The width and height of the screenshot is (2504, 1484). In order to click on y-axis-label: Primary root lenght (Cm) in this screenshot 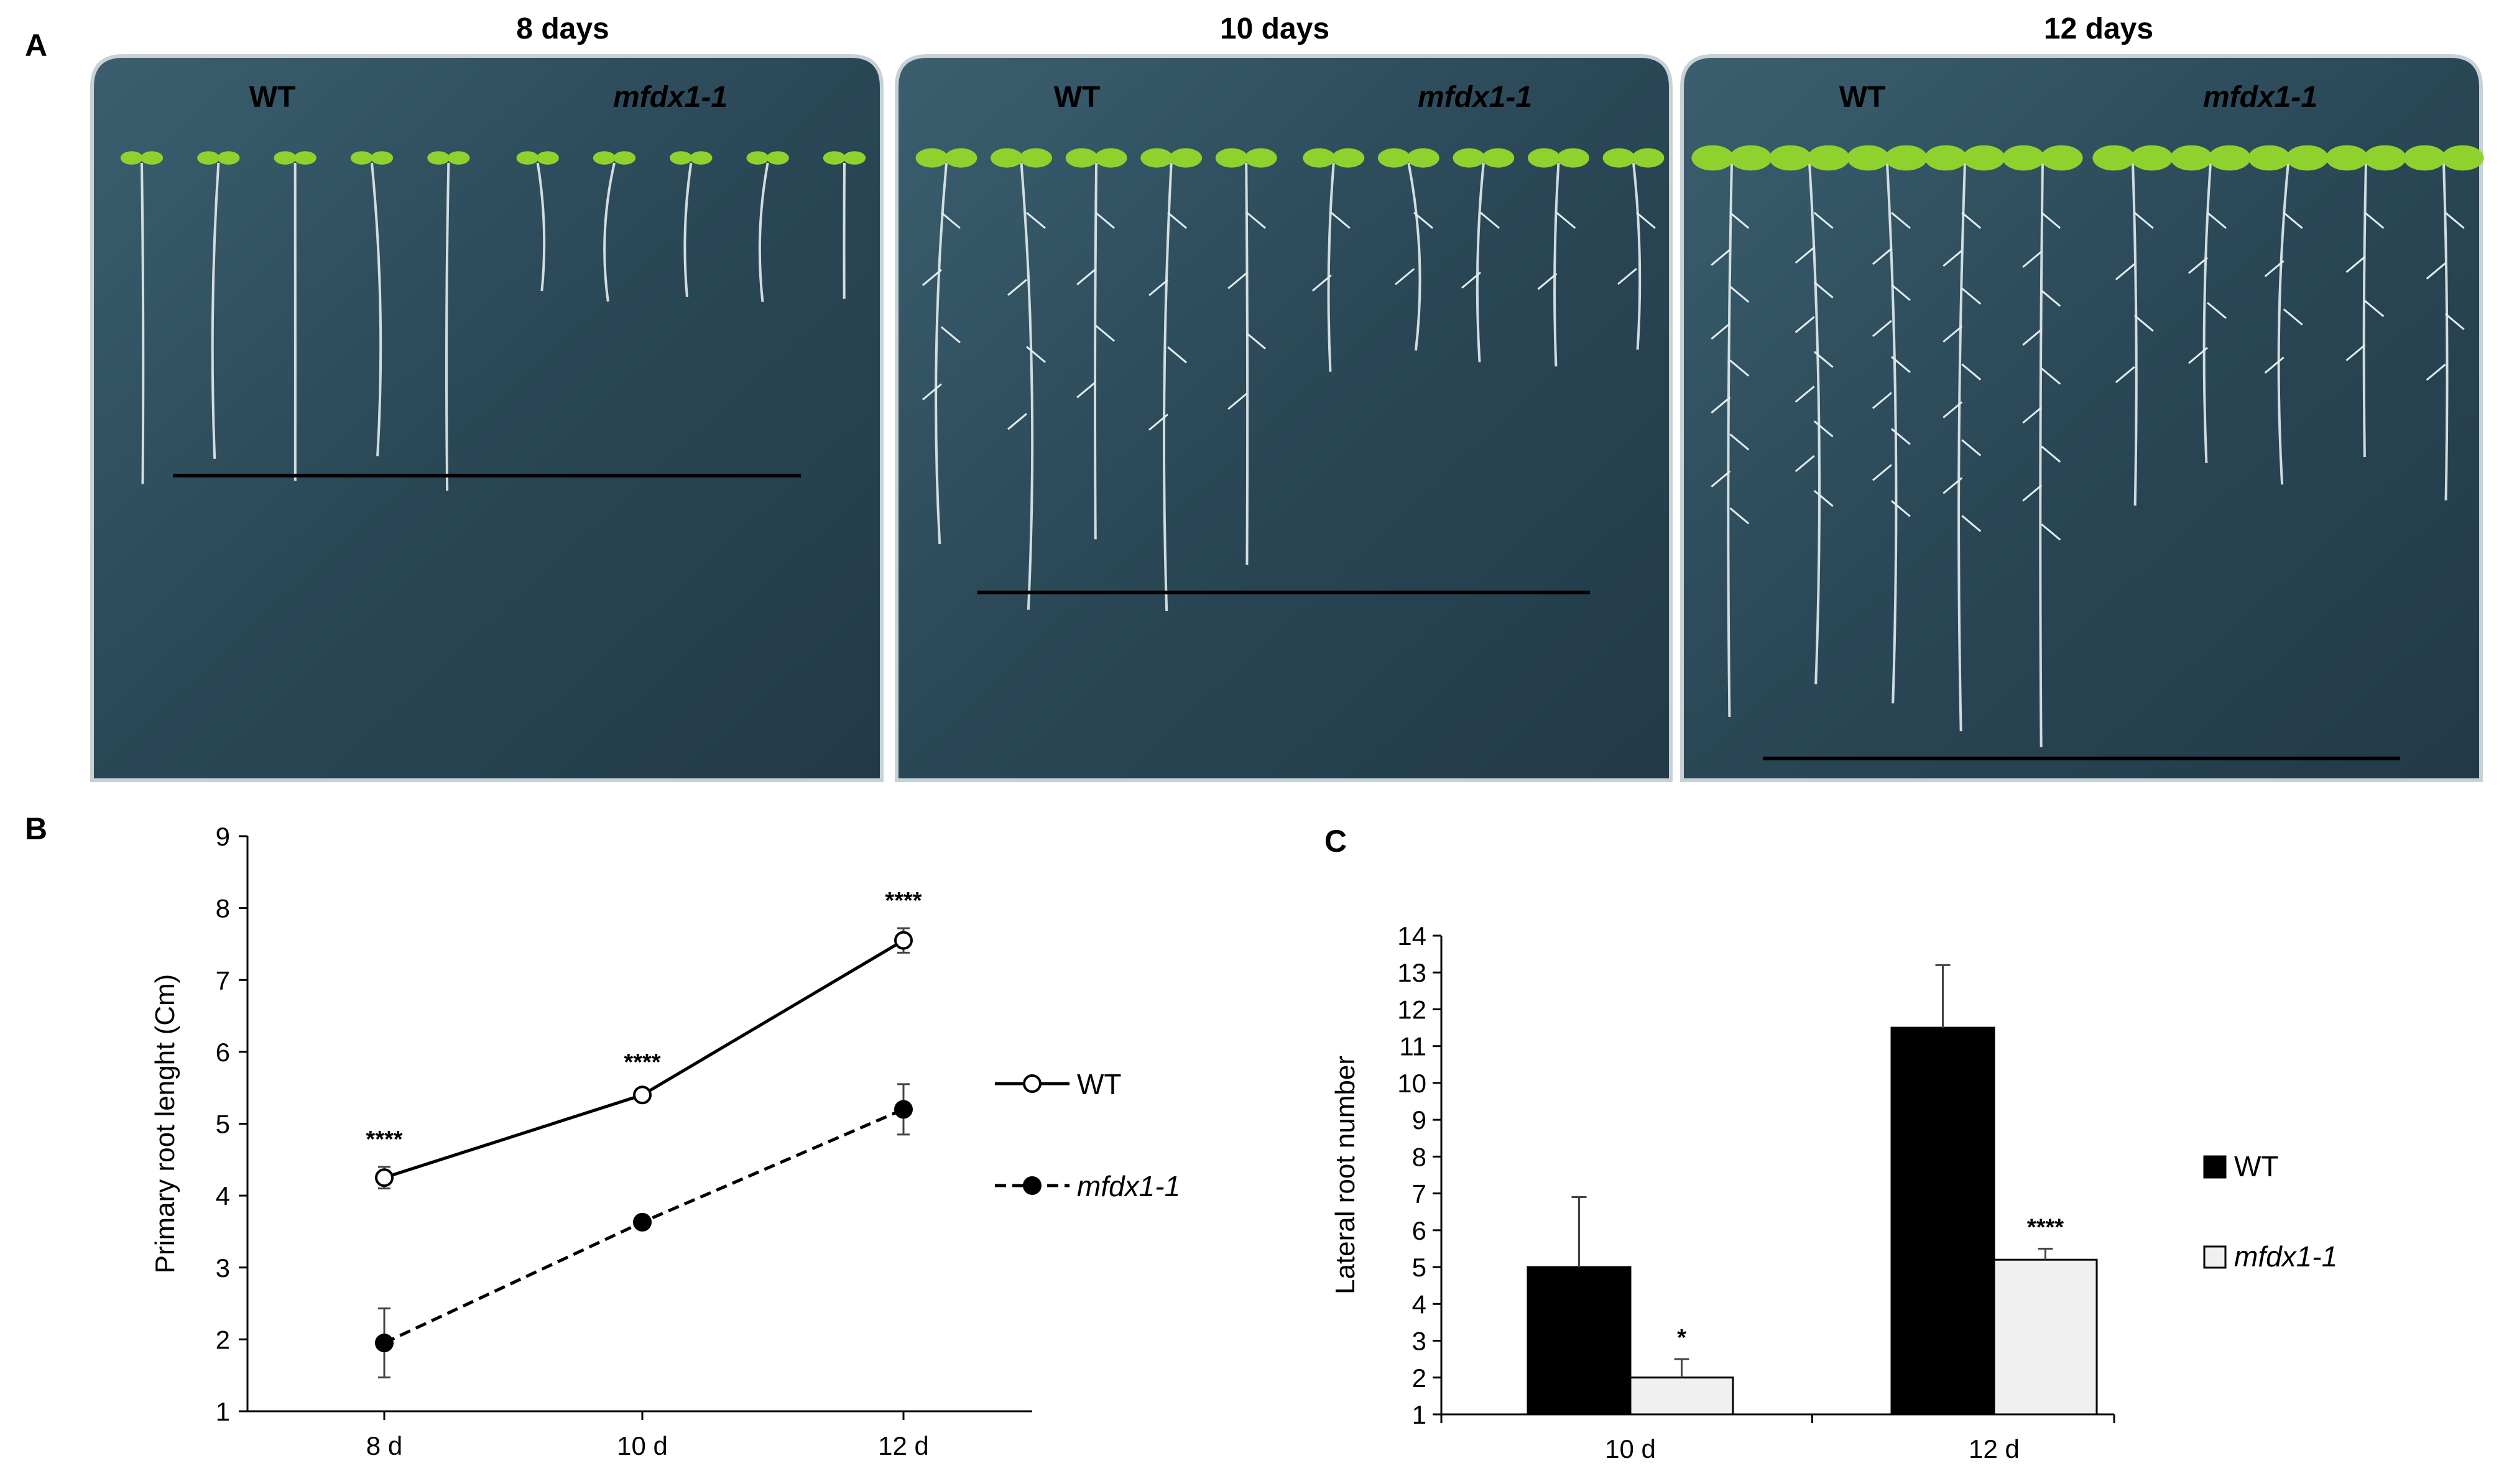, I will do `click(165, 1124)`.